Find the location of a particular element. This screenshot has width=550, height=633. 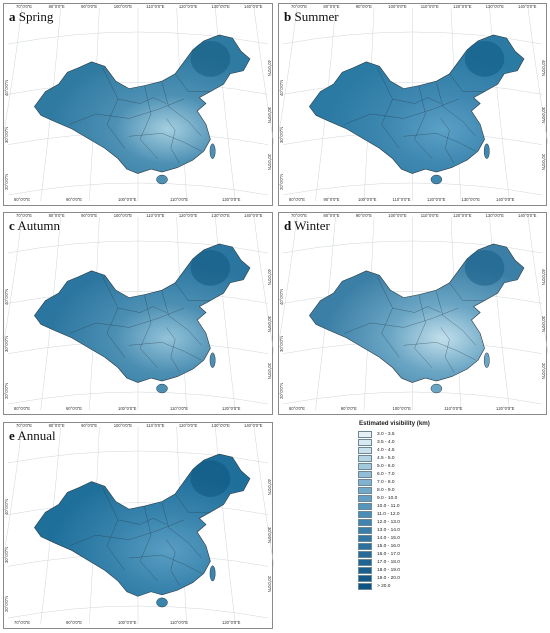

panel-title: c Autumn is located at coordinates (34, 225).